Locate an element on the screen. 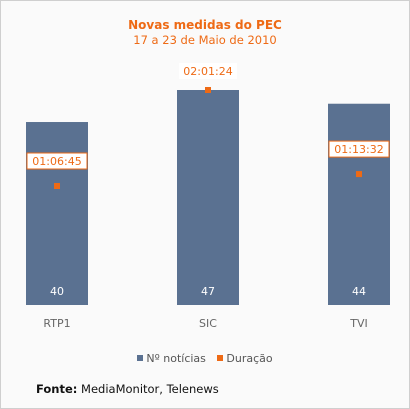 The width and height of the screenshot is (410, 409). duration-label-box-rtp1 is located at coordinates (57, 161).